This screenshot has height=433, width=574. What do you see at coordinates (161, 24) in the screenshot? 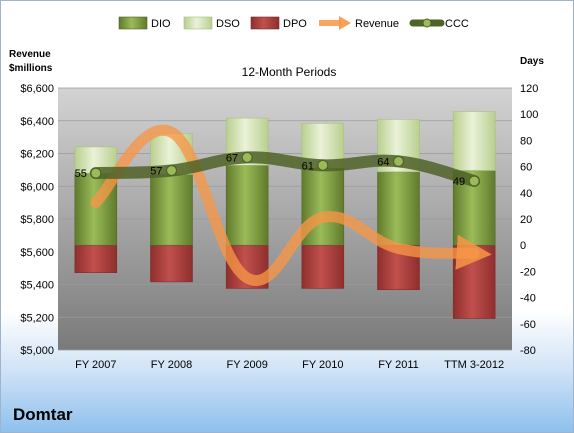
I see `legend-label-dio: DIO` at bounding box center [161, 24].